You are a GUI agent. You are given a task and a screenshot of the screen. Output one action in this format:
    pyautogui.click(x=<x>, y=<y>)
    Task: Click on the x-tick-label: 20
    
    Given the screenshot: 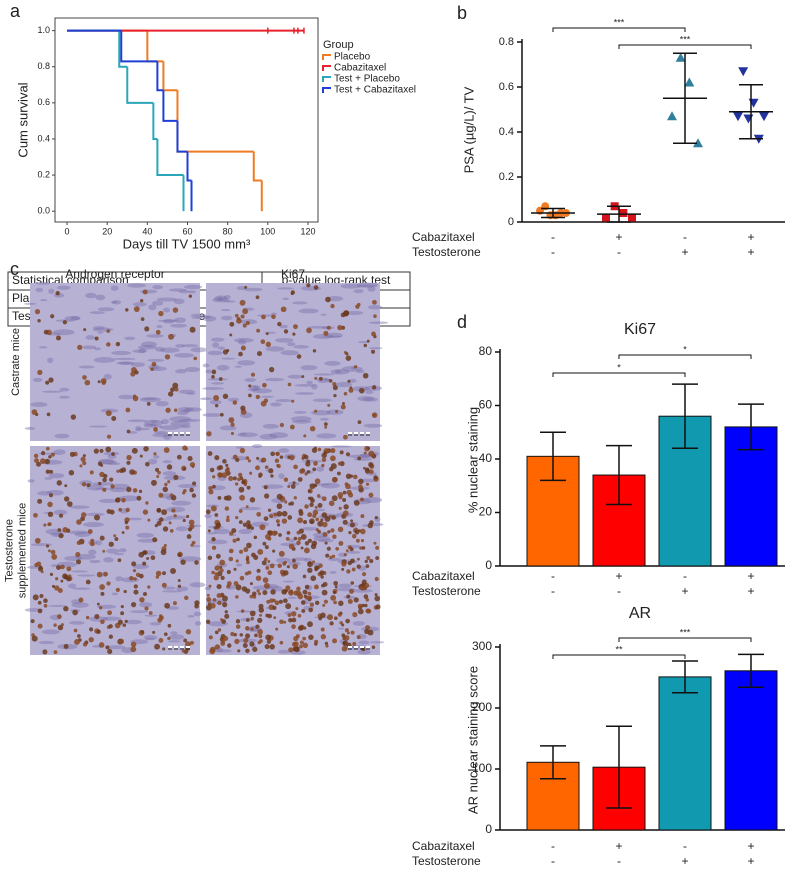 What is the action you would take?
    pyautogui.click(x=107, y=231)
    